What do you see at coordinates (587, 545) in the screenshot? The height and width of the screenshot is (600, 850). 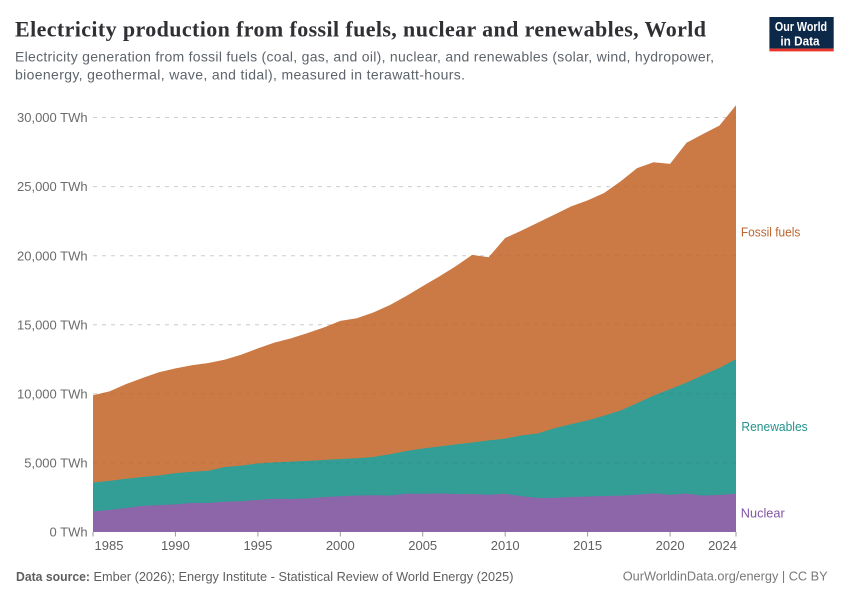 I see `svg-text: 2015` at bounding box center [587, 545].